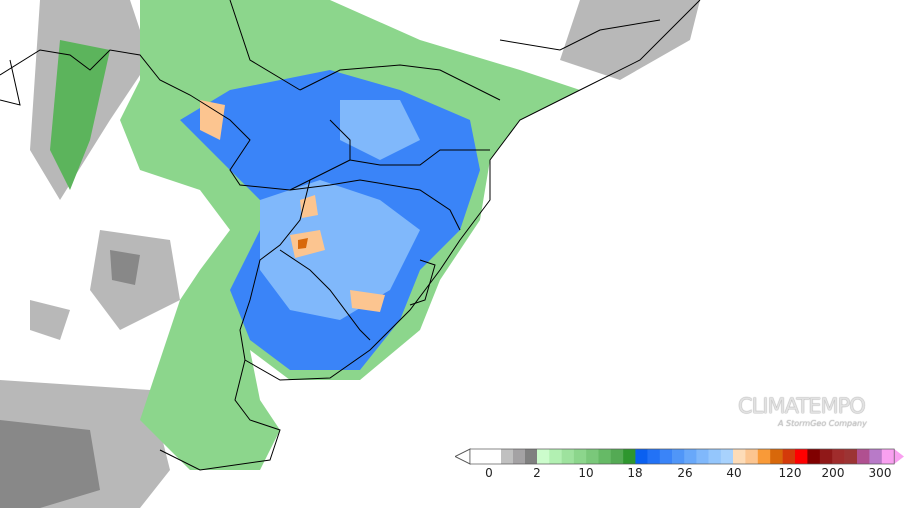  I want to click on colorbar, so click(679, 456).